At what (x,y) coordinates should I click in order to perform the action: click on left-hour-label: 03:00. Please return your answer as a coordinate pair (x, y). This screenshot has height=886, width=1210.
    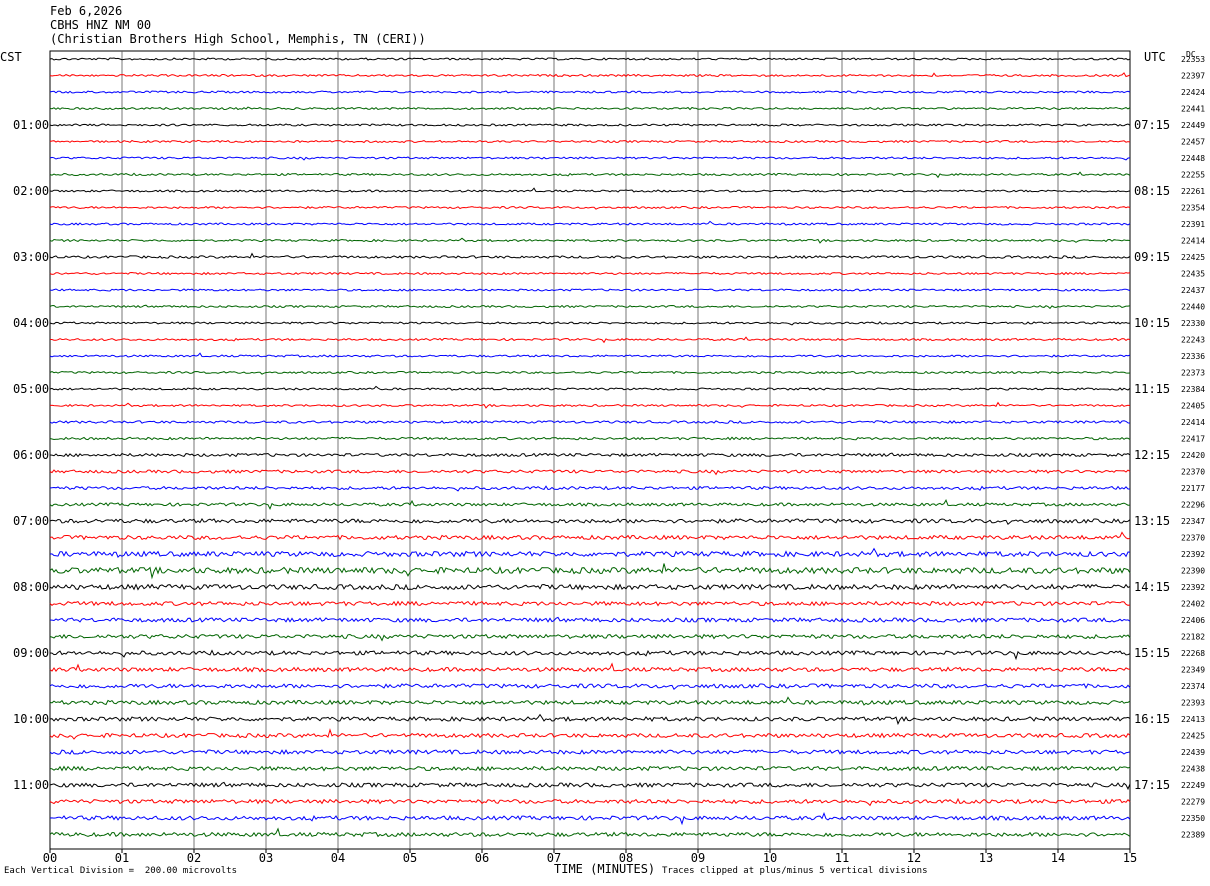
    Looking at the image, I should click on (31, 257).